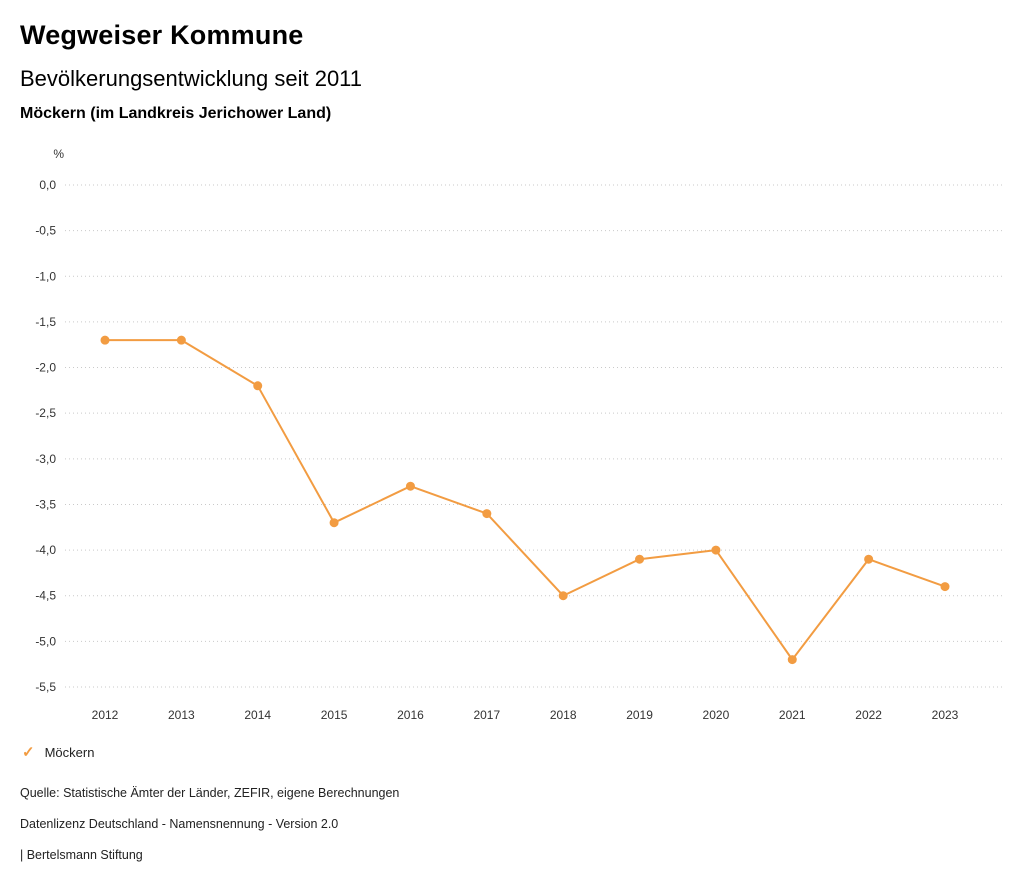 Image resolution: width=1024 pixels, height=888 pixels. What do you see at coordinates (257, 715) in the screenshot?
I see `x-tick-label: 2014` at bounding box center [257, 715].